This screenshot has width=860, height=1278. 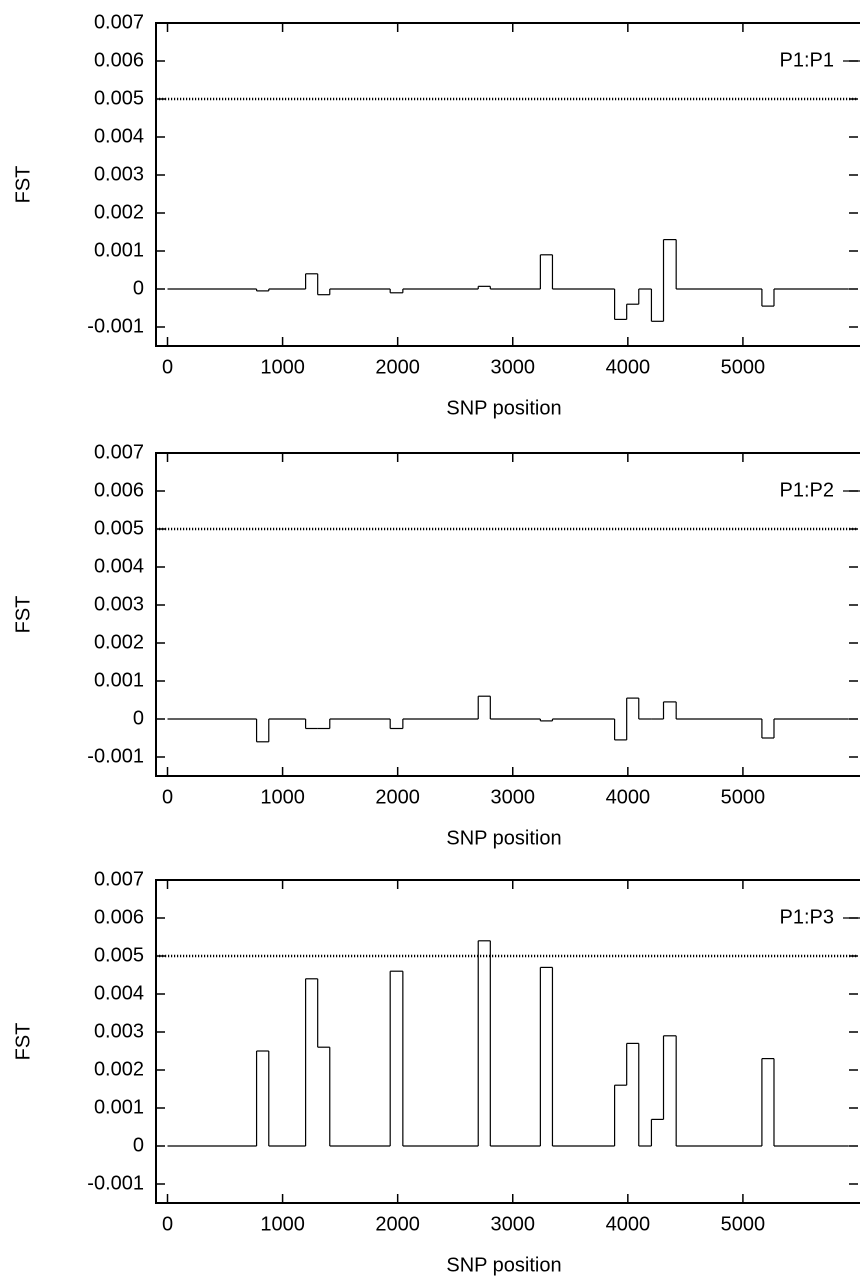 I want to click on legend-label: P1:P2, so click(x=807, y=490).